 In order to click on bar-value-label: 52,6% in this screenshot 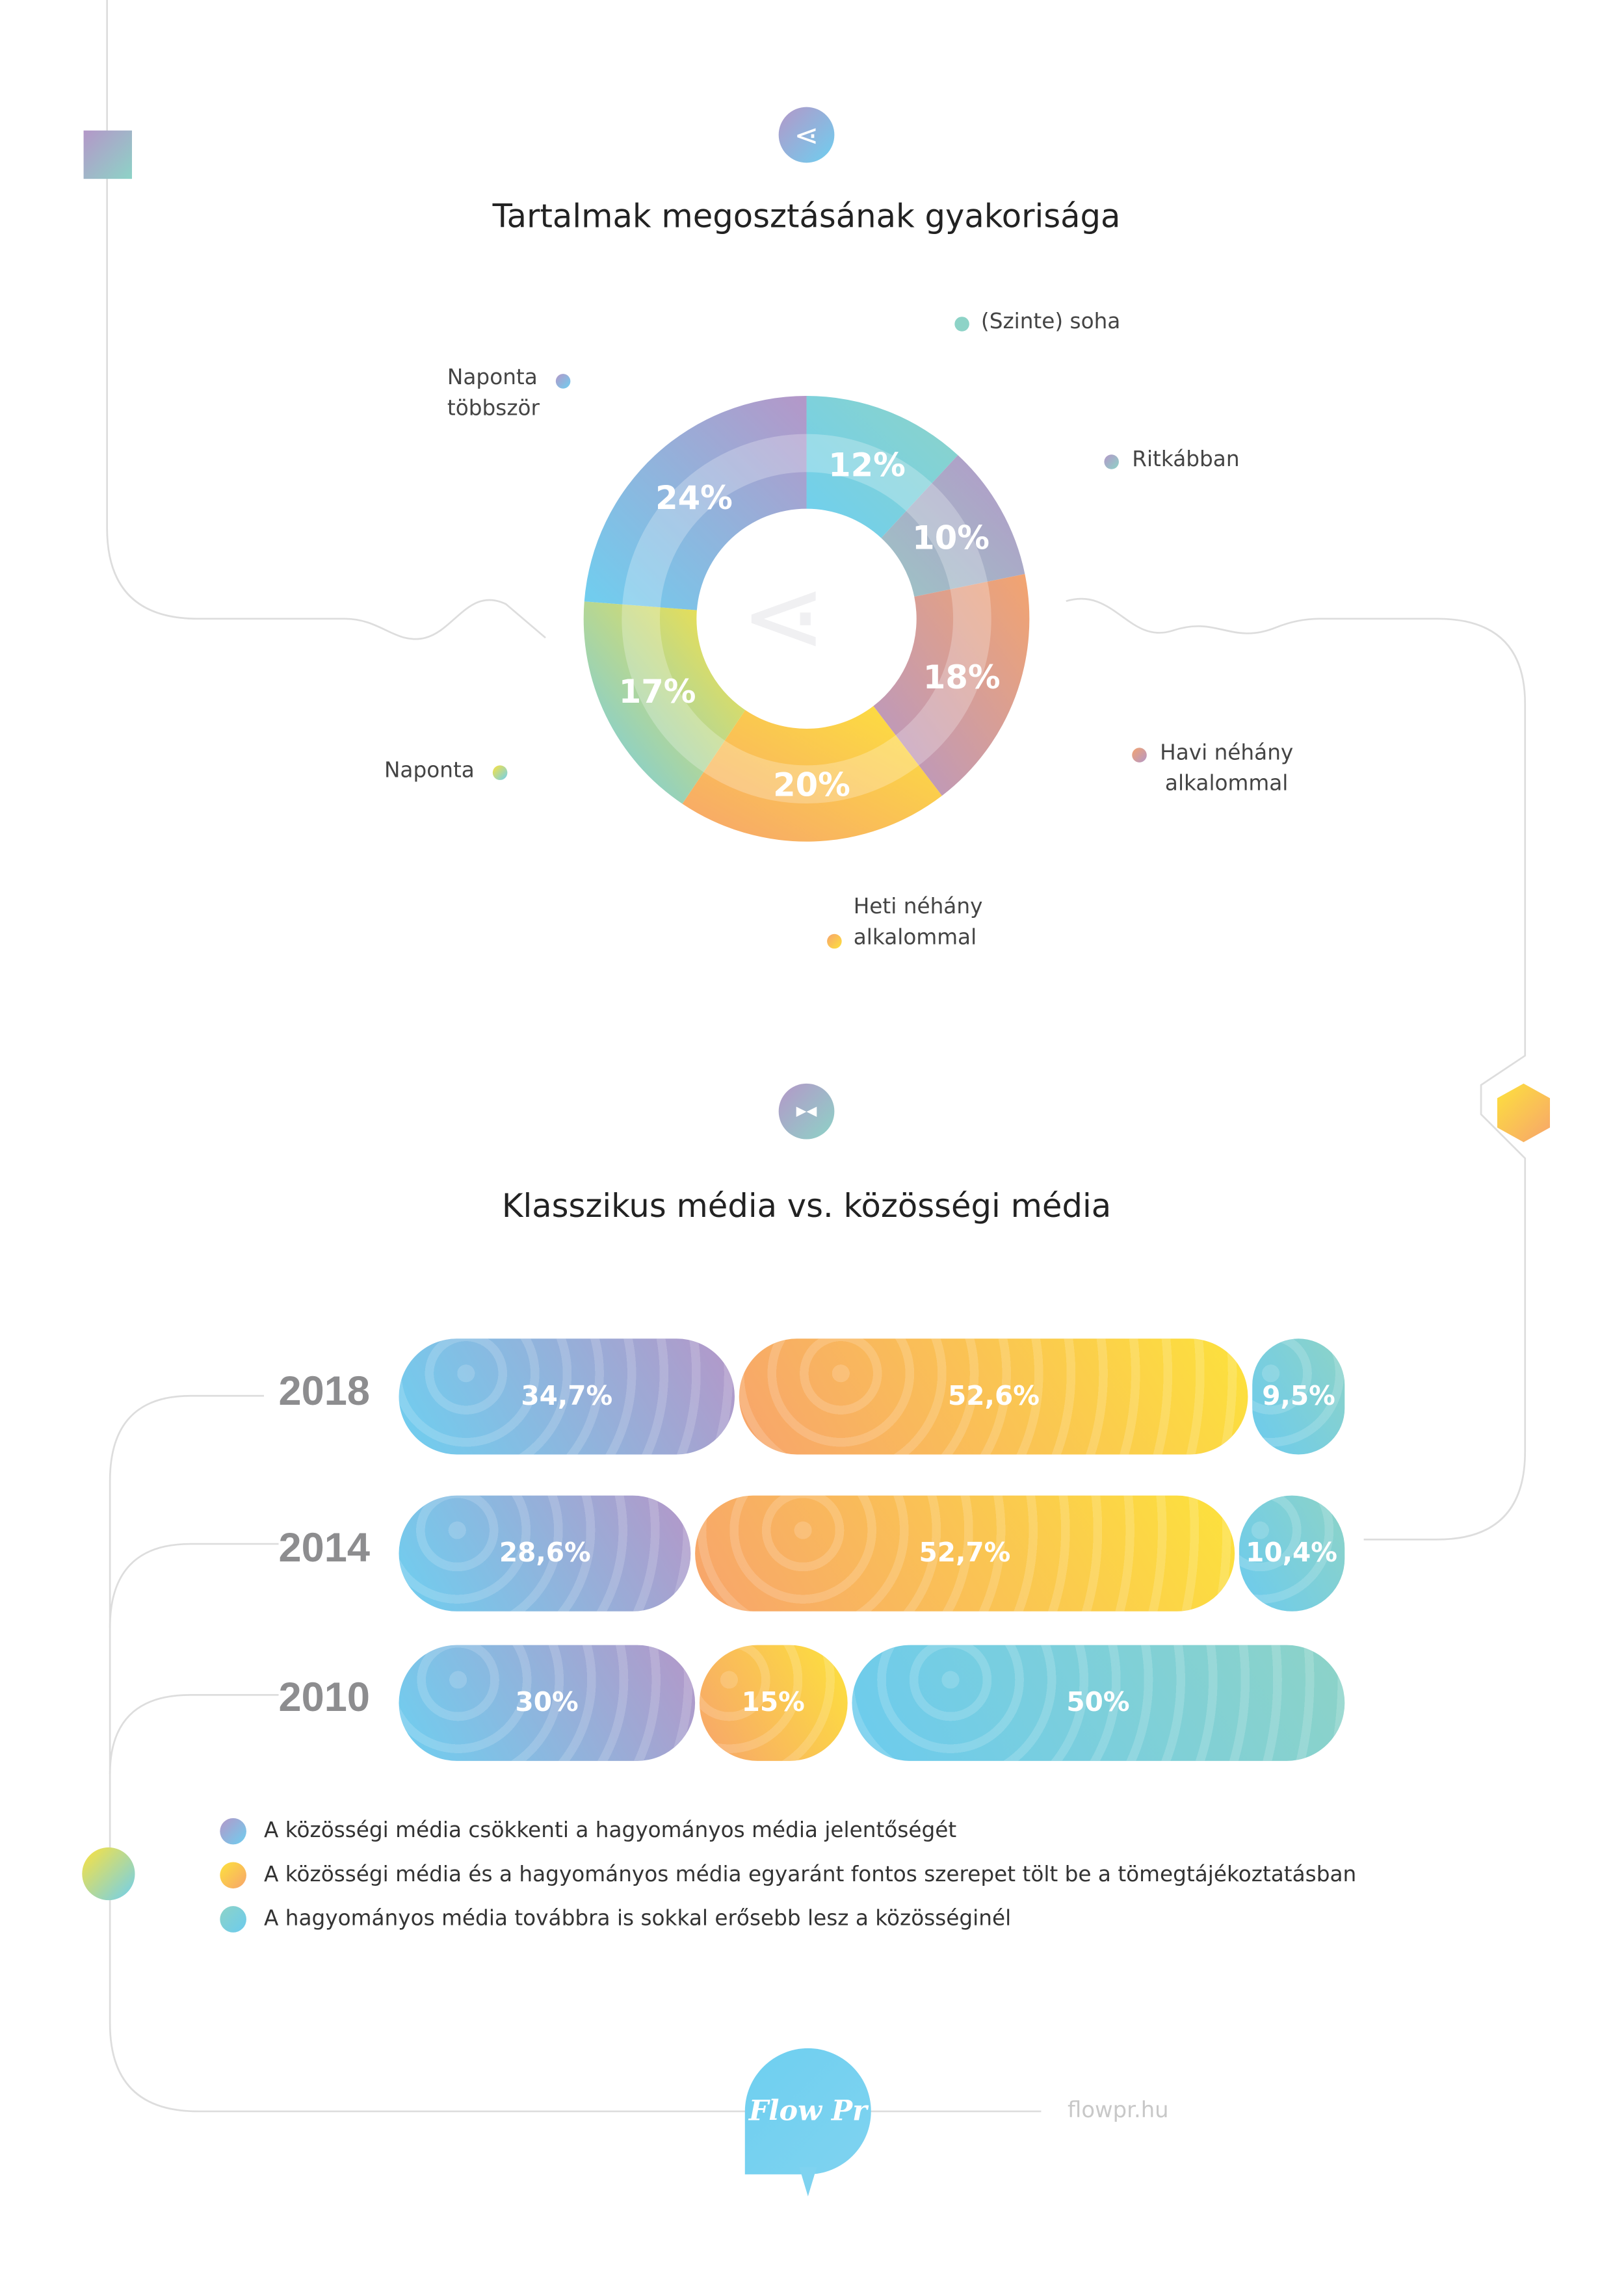, I will do `click(994, 1397)`.